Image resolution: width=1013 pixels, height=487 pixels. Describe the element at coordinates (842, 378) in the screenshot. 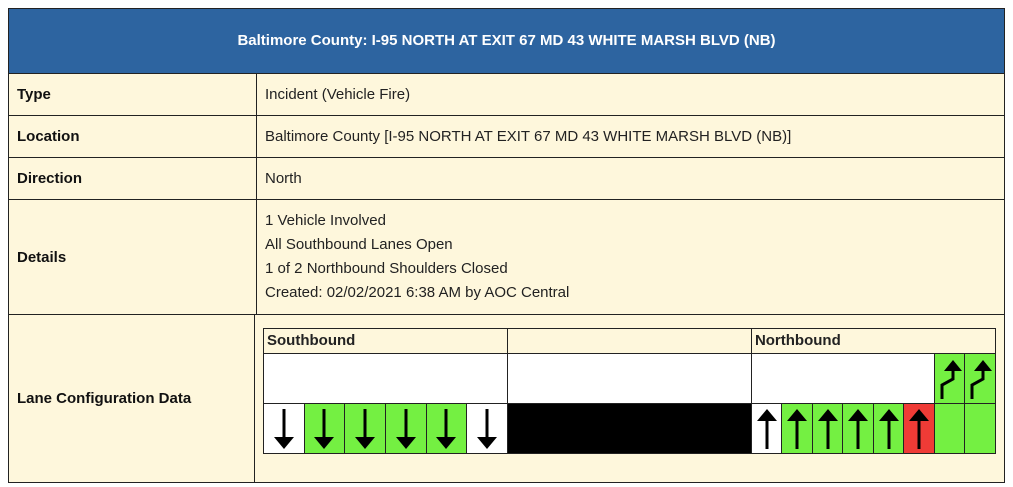

I see `northbound-ramp-area` at that location.